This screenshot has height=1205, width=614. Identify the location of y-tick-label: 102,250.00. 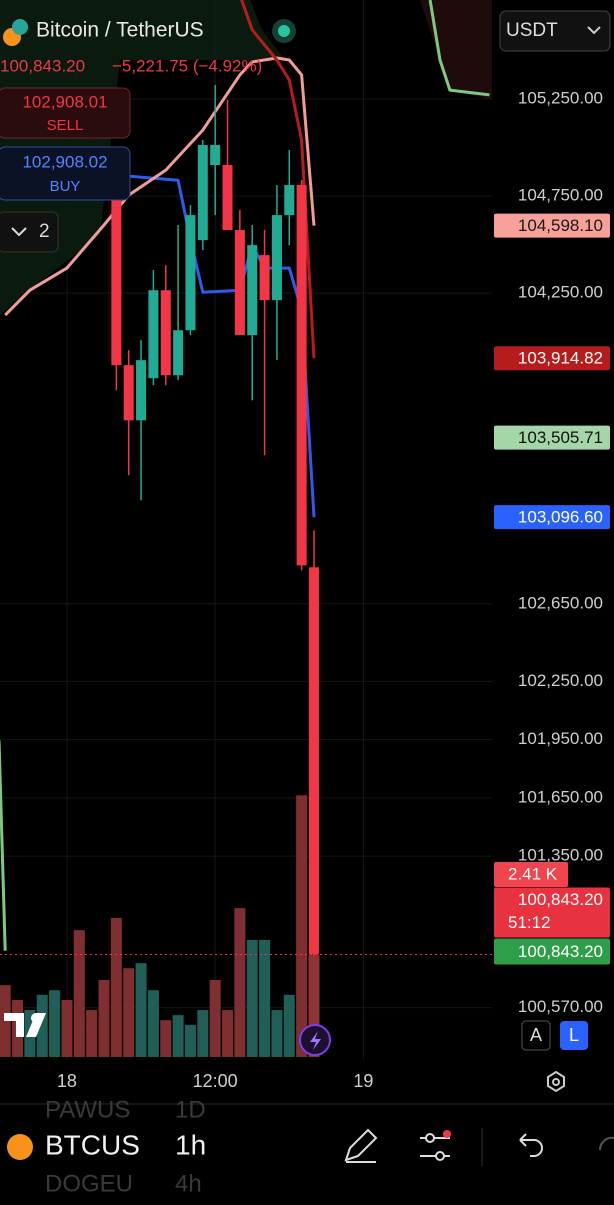
(560, 680).